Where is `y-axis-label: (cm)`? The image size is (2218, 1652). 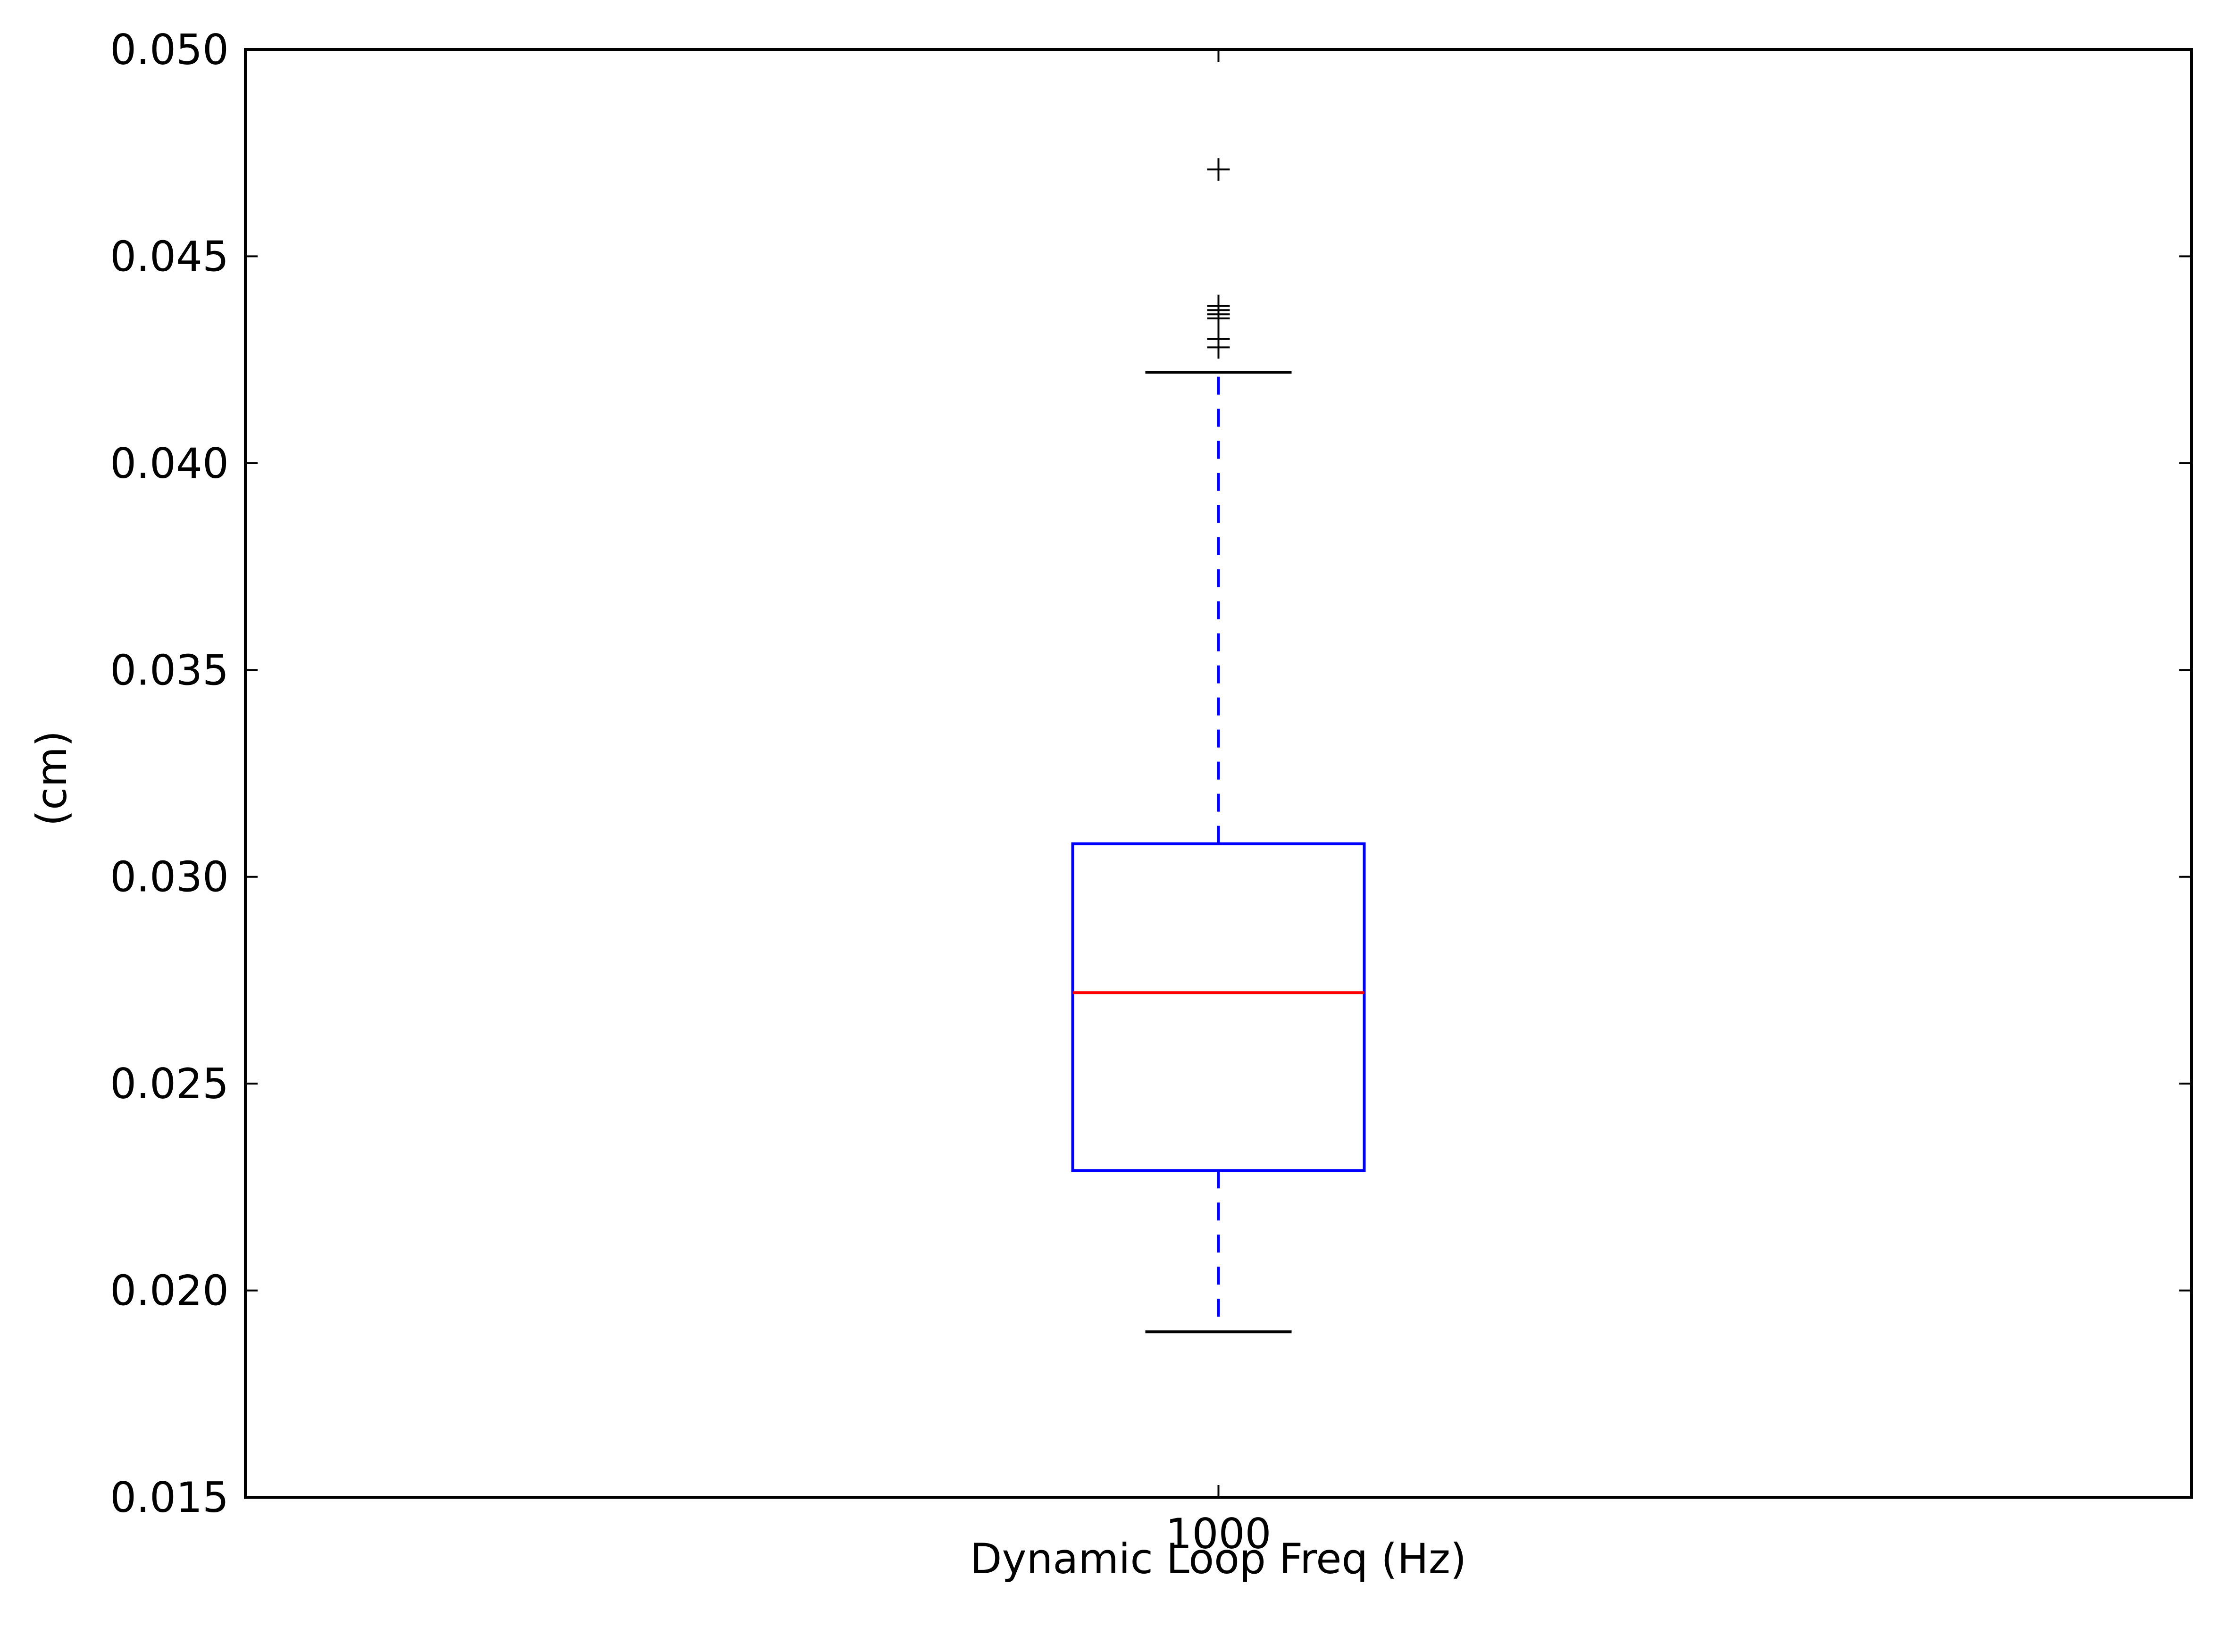
y-axis-label: (cm) is located at coordinates (52, 778).